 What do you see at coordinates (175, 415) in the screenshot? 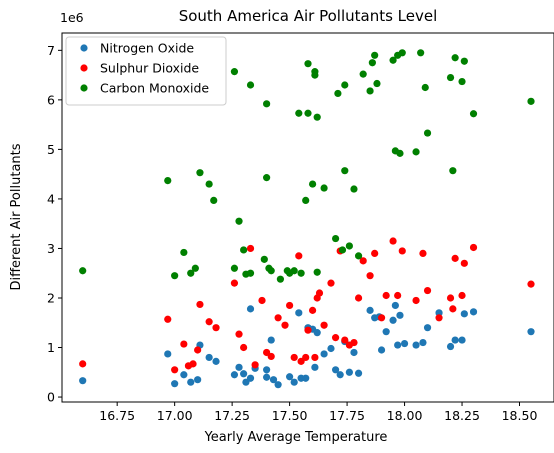
I see `x-tick-label: 17.00` at bounding box center [175, 415].